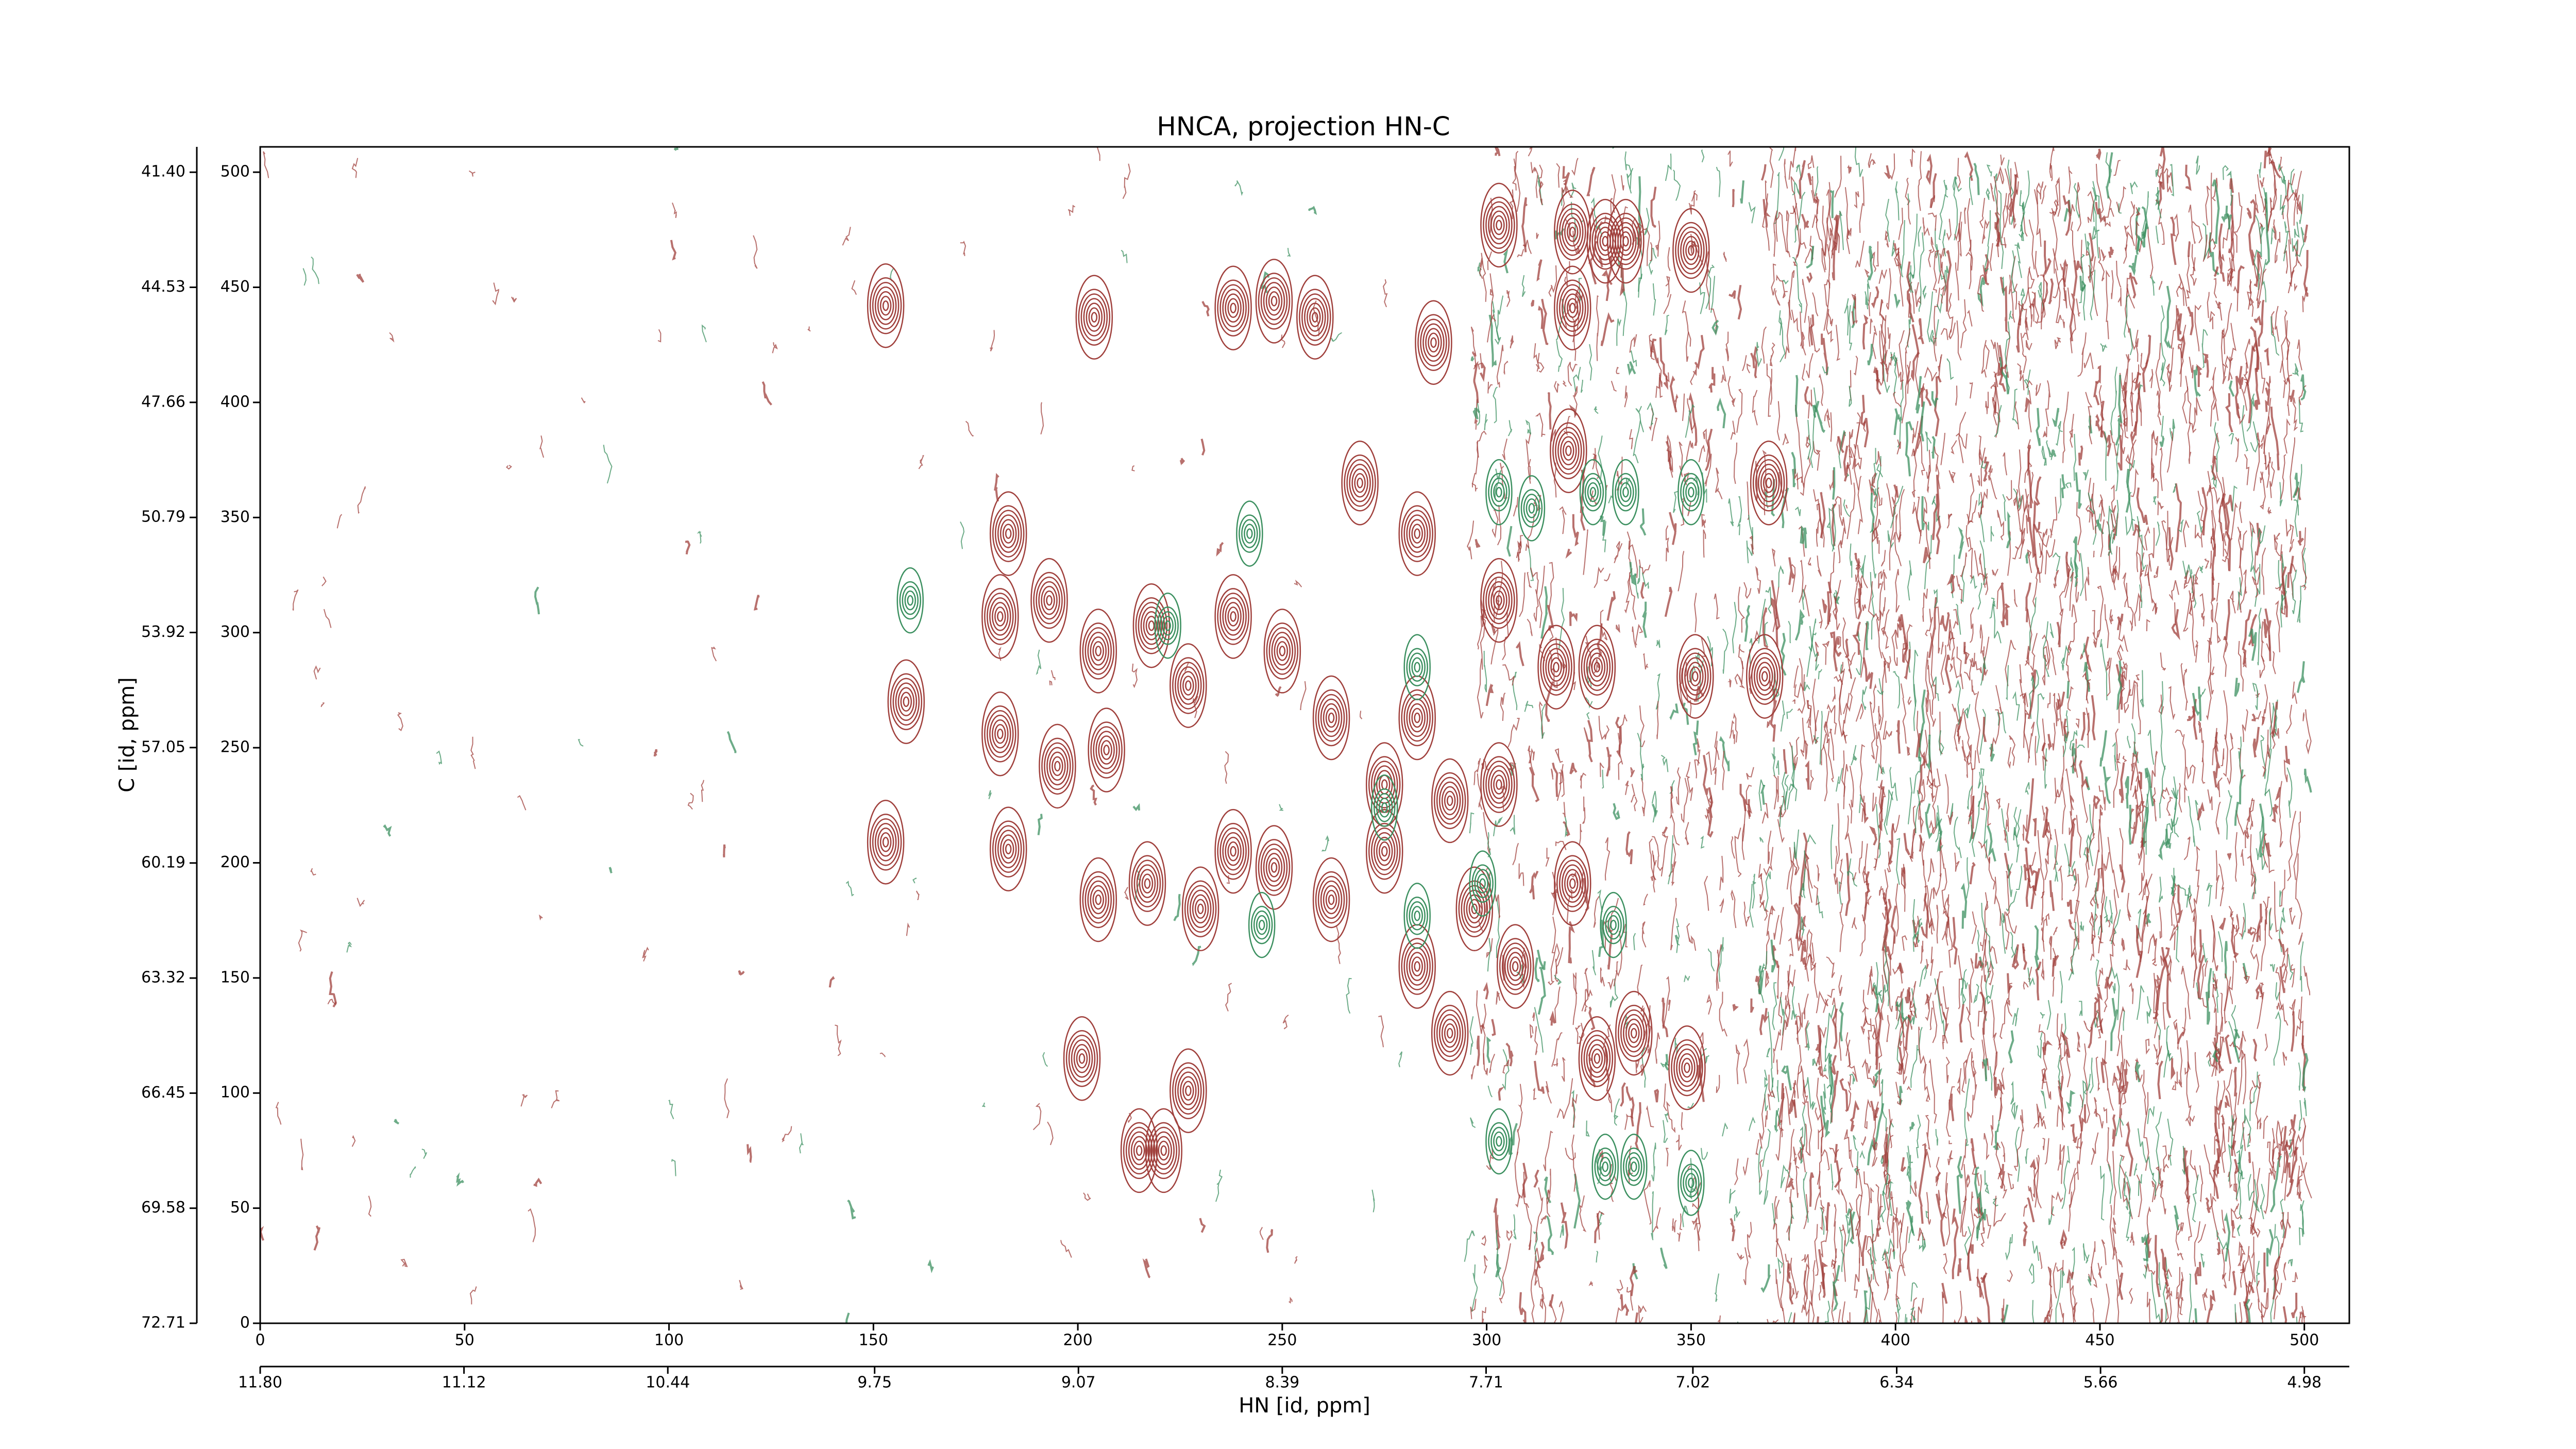 This screenshot has width=2576, height=1449. What do you see at coordinates (127, 735) in the screenshot?
I see `y-axis-label: C [id, ppm]` at bounding box center [127, 735].